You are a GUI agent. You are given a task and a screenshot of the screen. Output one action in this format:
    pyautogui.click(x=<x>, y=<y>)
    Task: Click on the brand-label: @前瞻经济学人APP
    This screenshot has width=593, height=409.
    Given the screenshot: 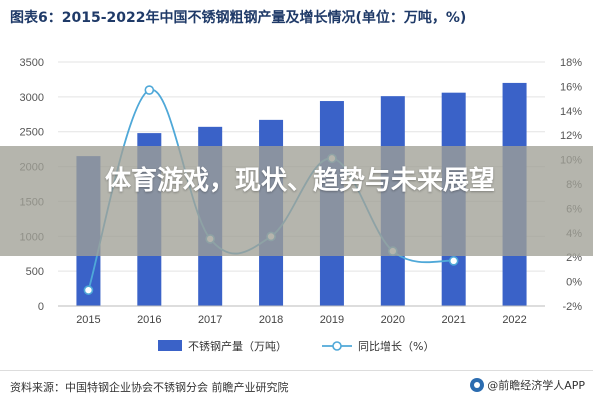 What is the action you would take?
    pyautogui.click(x=536, y=385)
    